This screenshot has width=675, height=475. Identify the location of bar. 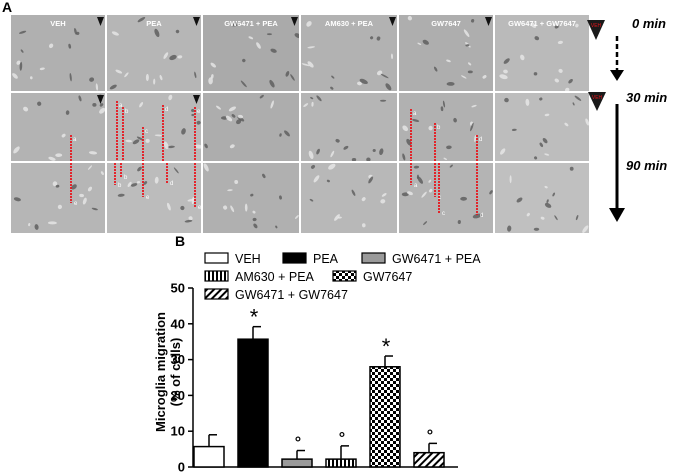
(341, 463).